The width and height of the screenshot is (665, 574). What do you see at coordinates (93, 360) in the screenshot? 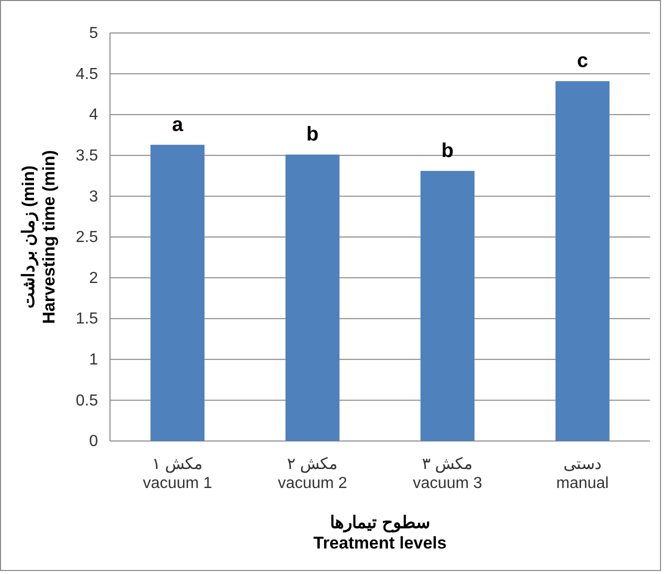
I see `y-tick-label: 1` at bounding box center [93, 360].